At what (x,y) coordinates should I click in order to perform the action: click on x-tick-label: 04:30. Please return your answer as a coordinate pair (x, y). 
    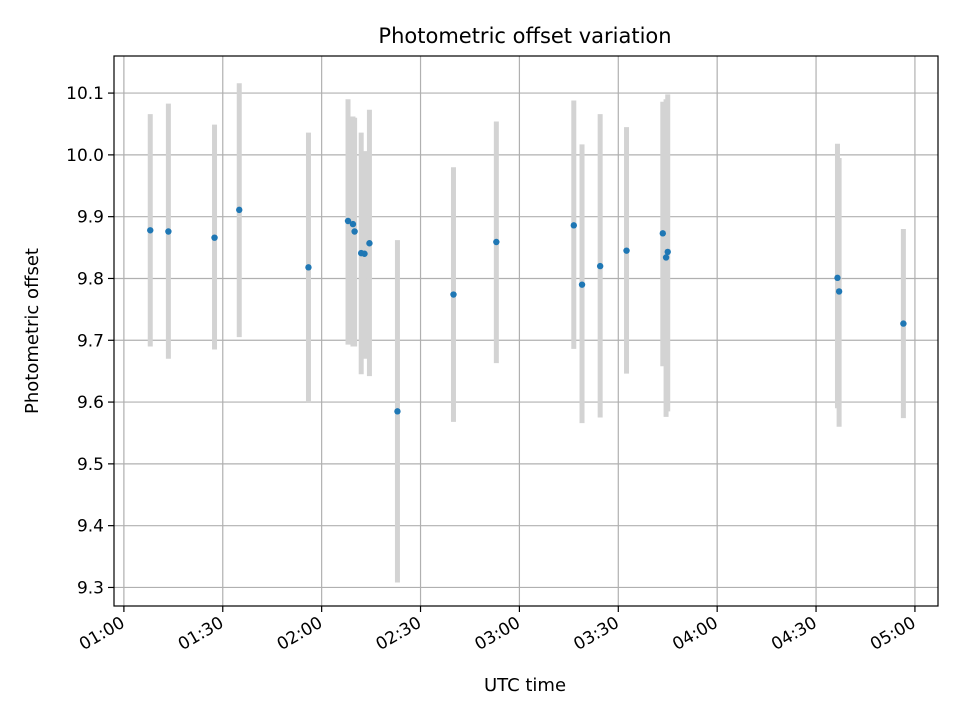
    Looking at the image, I should click on (794, 634).